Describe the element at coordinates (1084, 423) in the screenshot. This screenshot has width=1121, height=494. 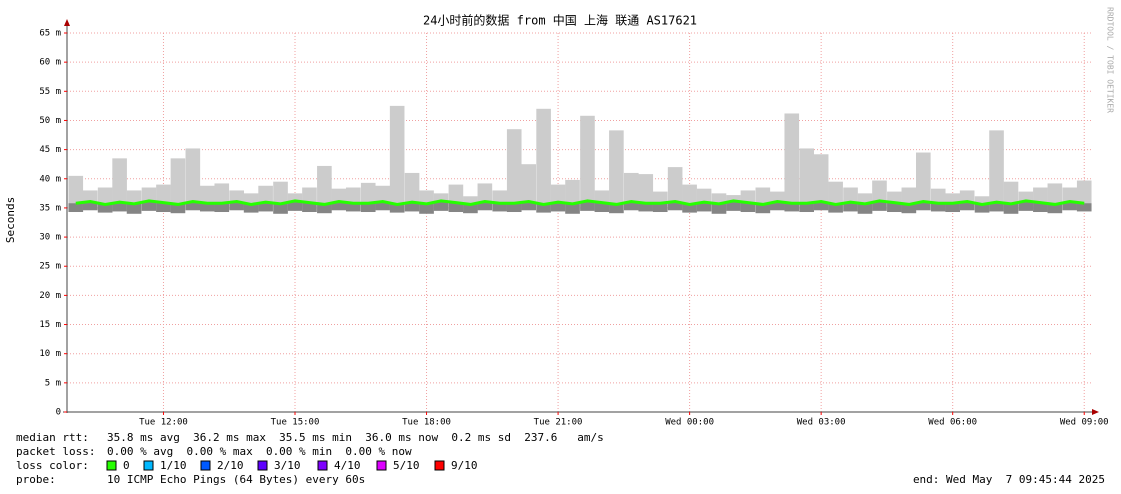
I see `x-tick-label: Wed 09:00` at that location.